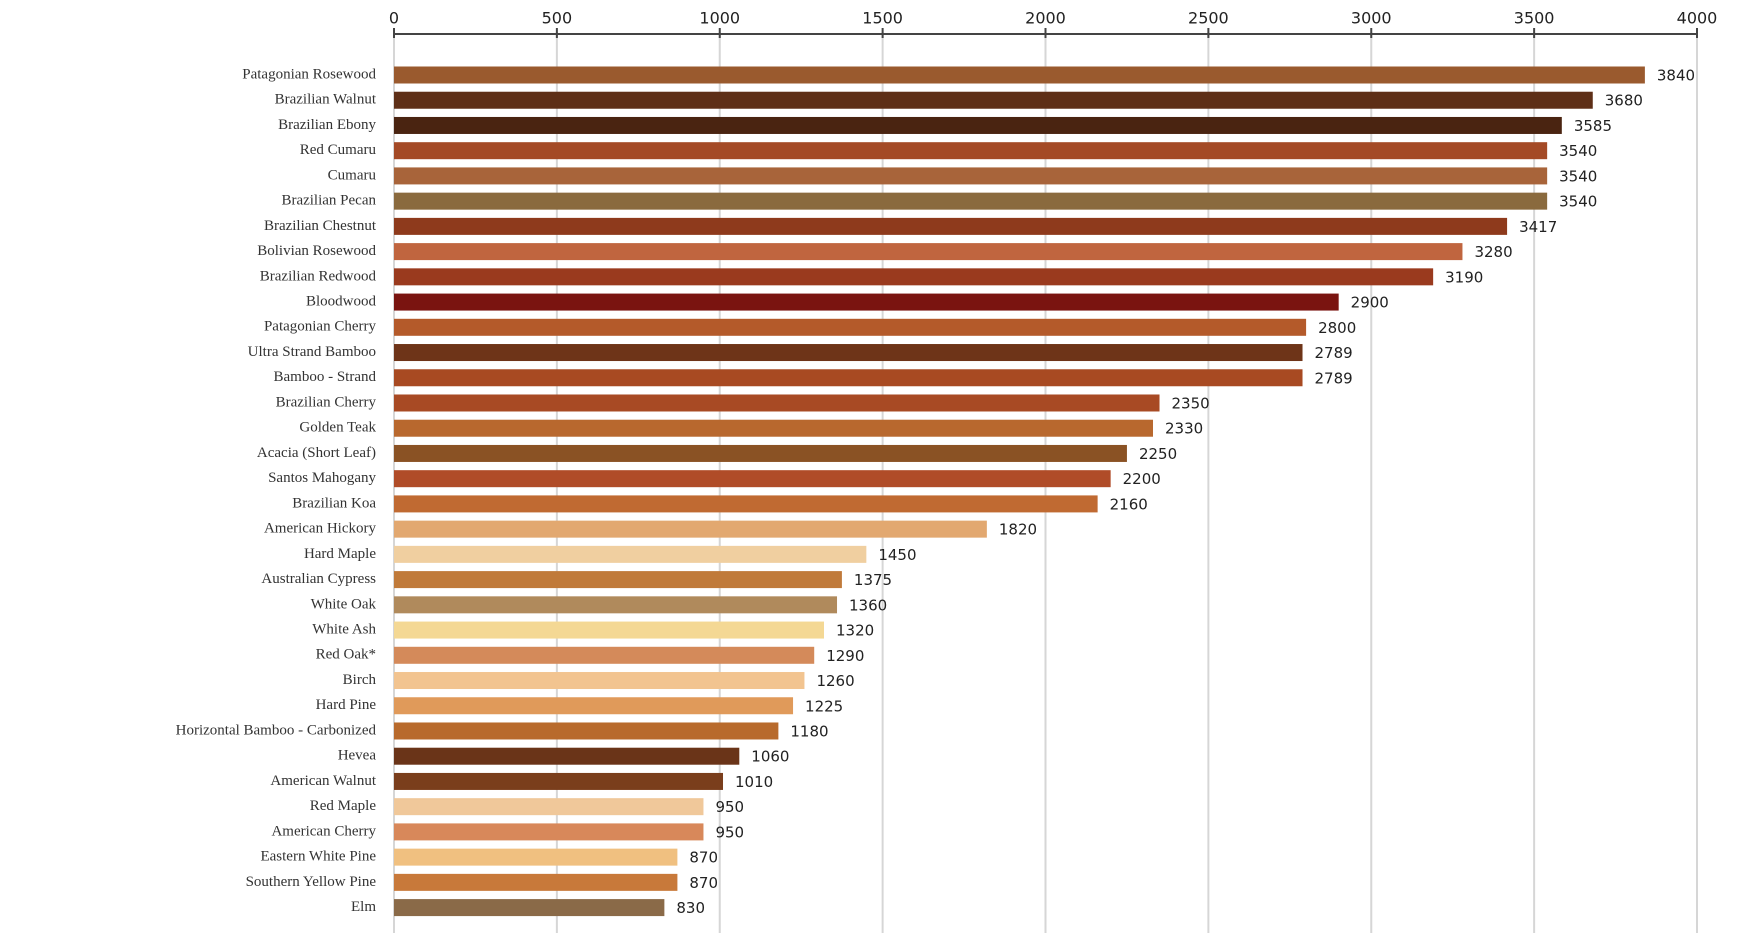 This screenshot has height=933, width=1748. I want to click on category-label: Bolivian Rosewood, so click(316, 251).